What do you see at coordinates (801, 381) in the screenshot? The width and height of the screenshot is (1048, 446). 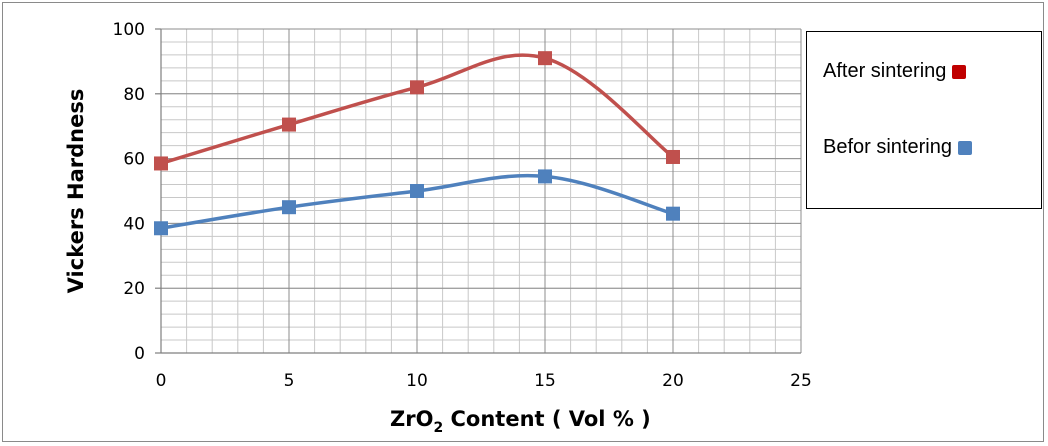 I see `x-tick-label: 25` at bounding box center [801, 381].